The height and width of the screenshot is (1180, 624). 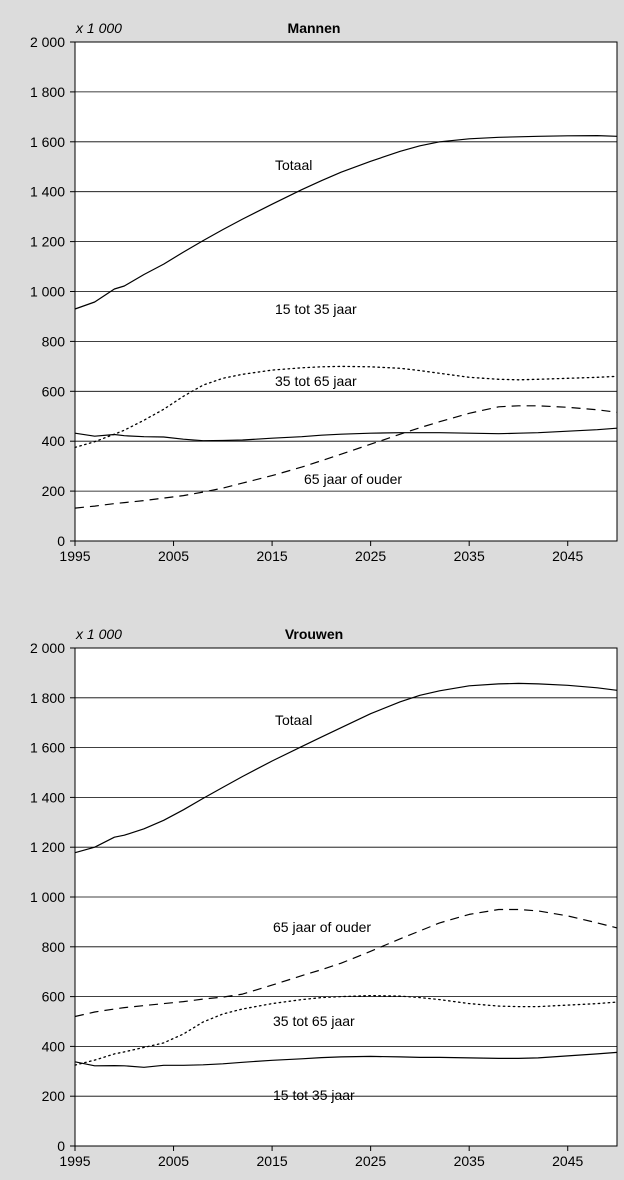 I want to click on panel-title: Mannen, so click(x=314, y=28).